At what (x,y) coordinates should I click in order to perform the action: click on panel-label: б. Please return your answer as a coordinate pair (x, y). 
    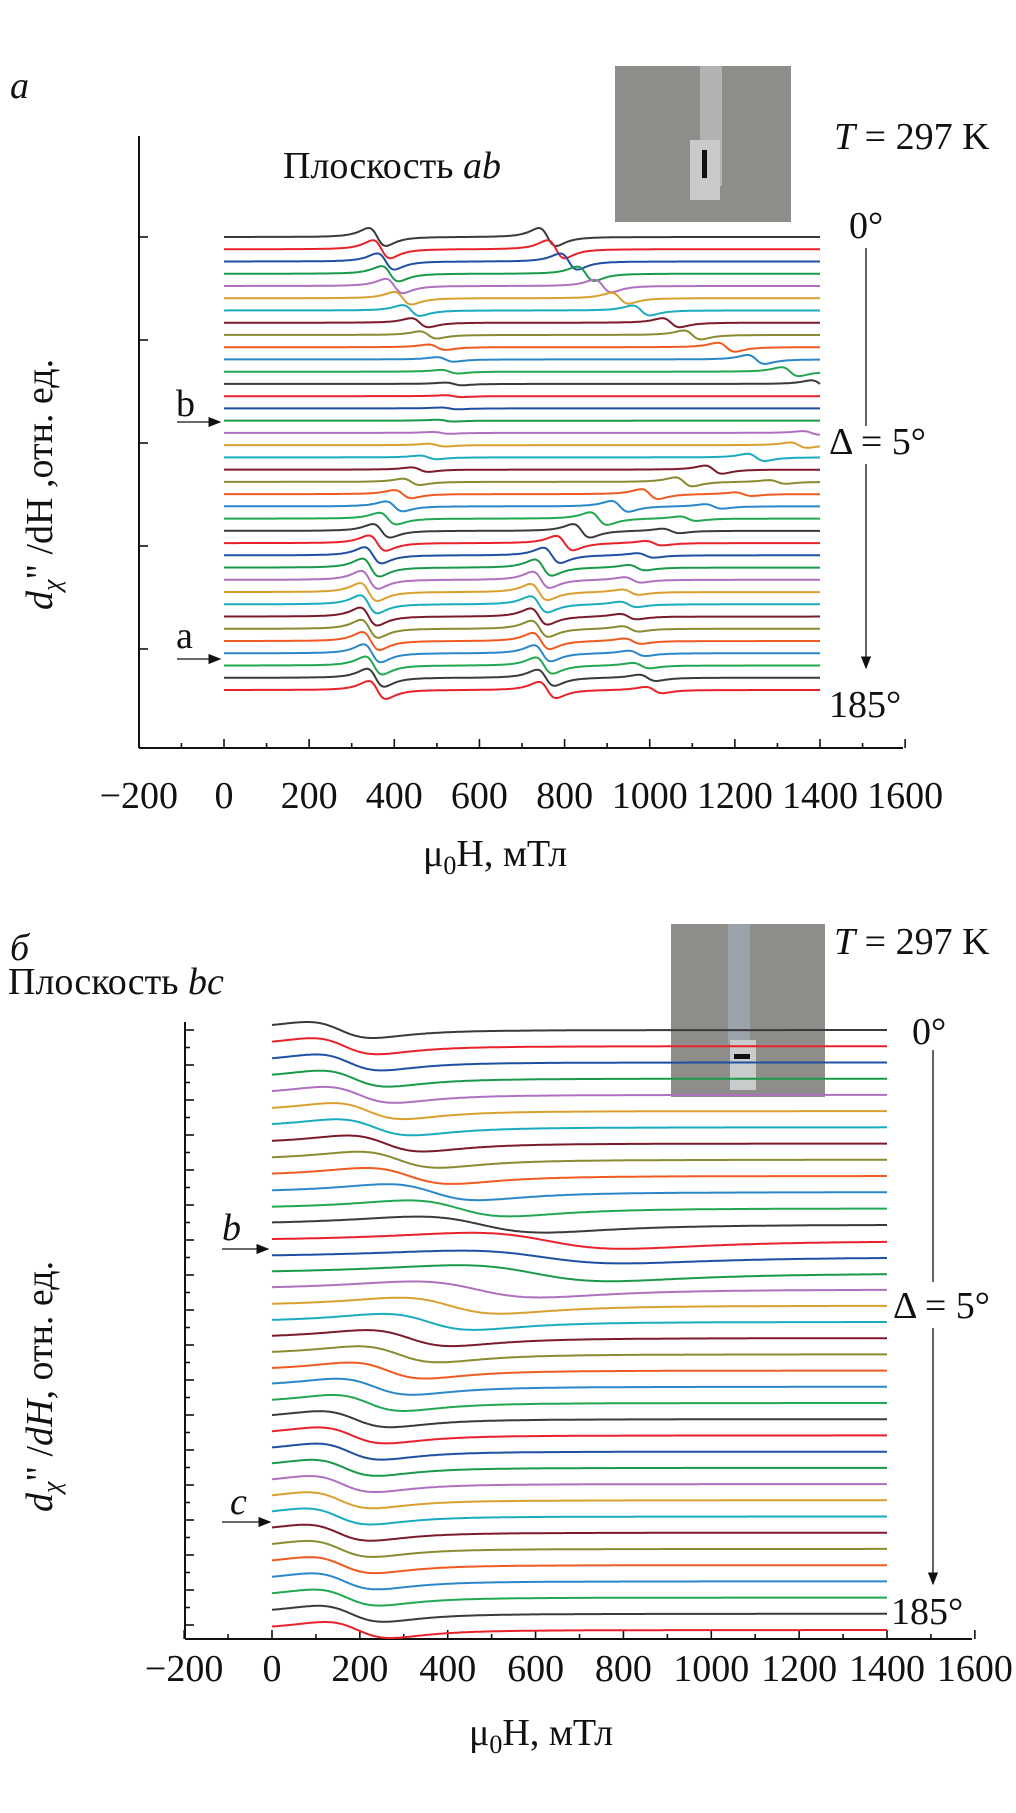
    Looking at the image, I should click on (20, 948).